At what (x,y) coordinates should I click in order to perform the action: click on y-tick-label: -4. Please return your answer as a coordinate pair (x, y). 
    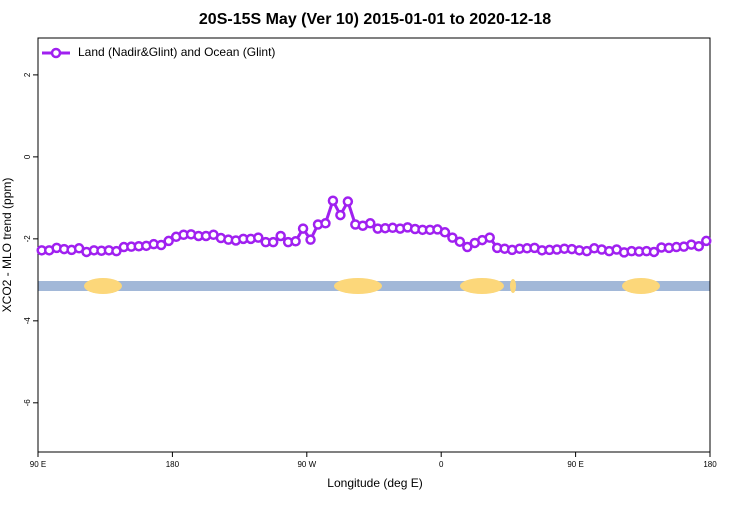
    Looking at the image, I should click on (27, 321).